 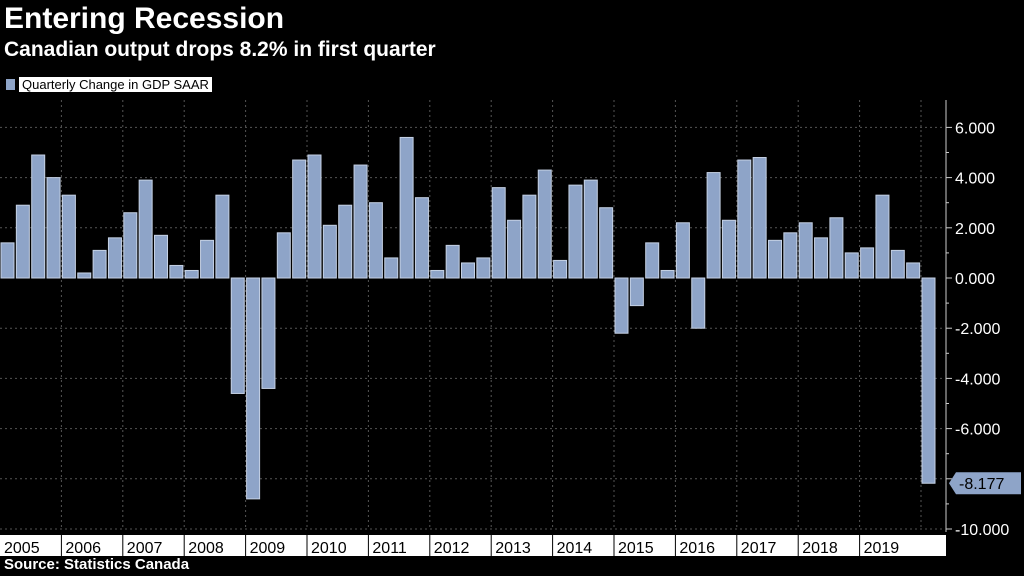 What do you see at coordinates (575, 548) in the screenshot?
I see `x-tick-label: 2014` at bounding box center [575, 548].